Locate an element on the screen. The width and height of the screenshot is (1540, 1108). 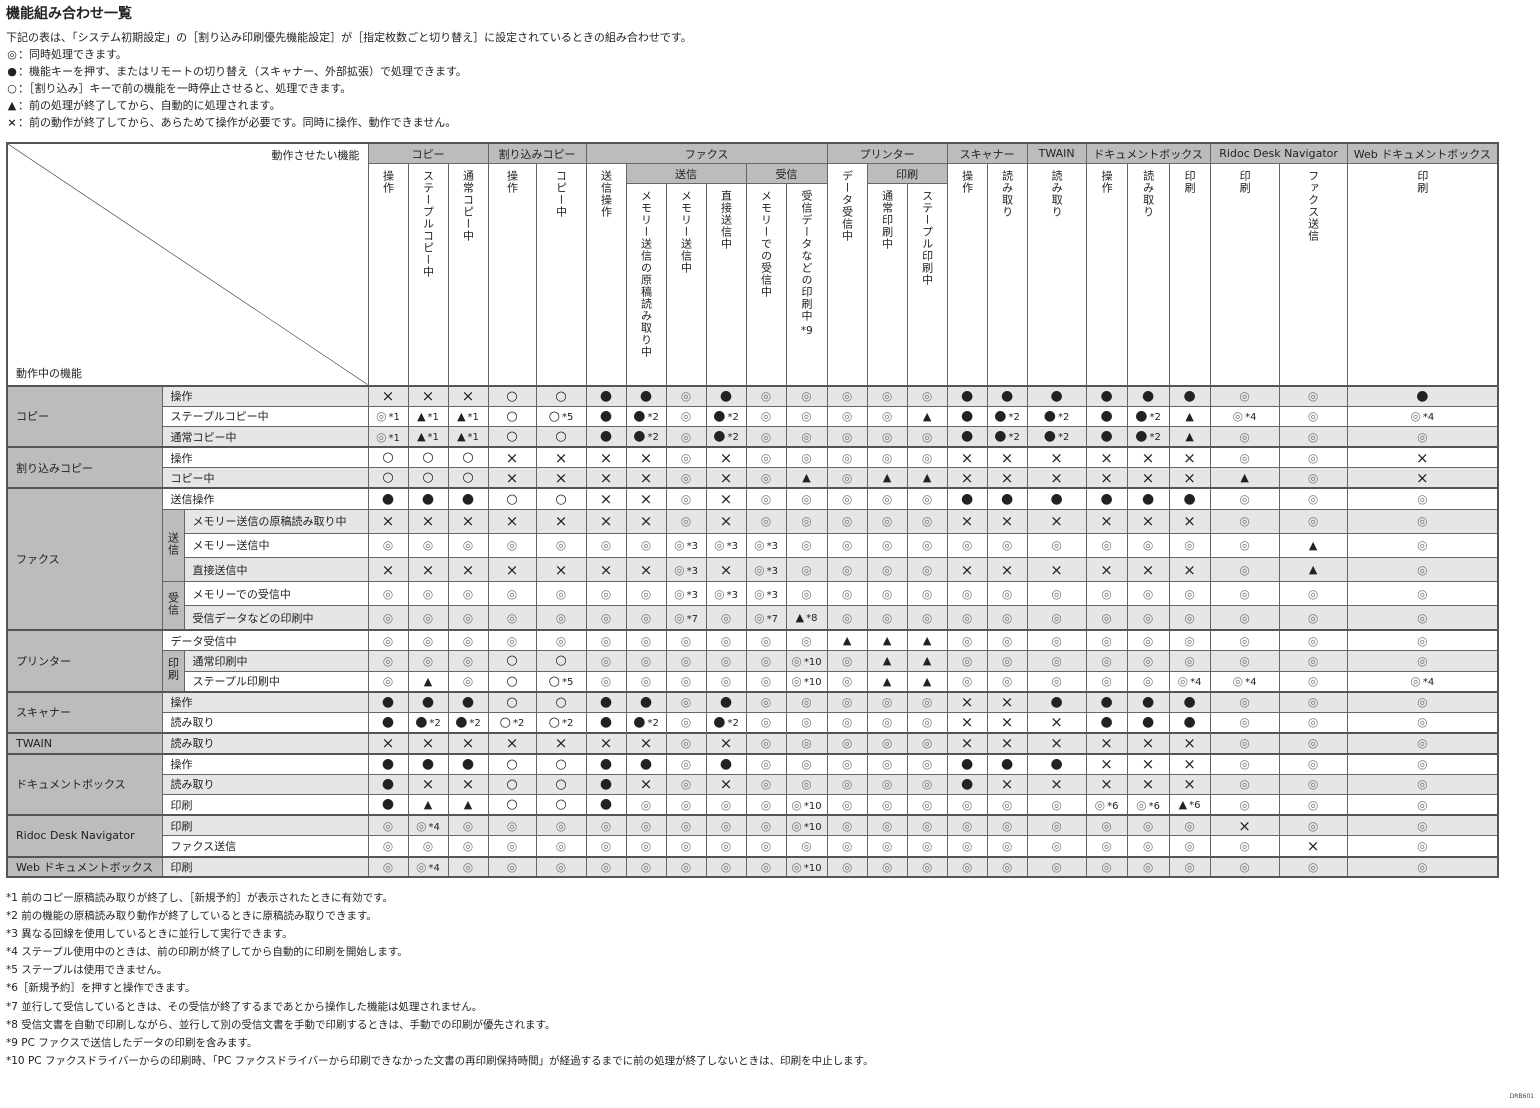
row-subgroup-label: 印刷 is located at coordinates (173, 671).